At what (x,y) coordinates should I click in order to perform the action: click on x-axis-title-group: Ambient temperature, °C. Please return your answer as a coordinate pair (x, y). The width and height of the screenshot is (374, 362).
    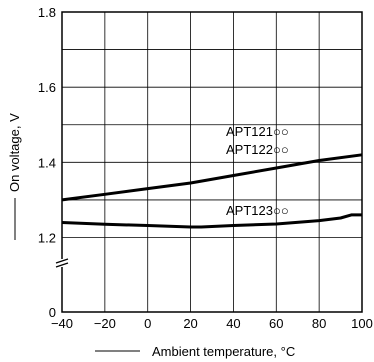
    Looking at the image, I should click on (195, 351).